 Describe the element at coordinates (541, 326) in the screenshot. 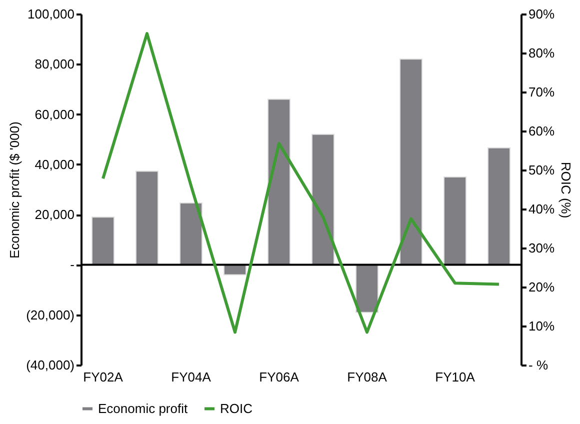

I see `y2-tick-label: 10%` at that location.